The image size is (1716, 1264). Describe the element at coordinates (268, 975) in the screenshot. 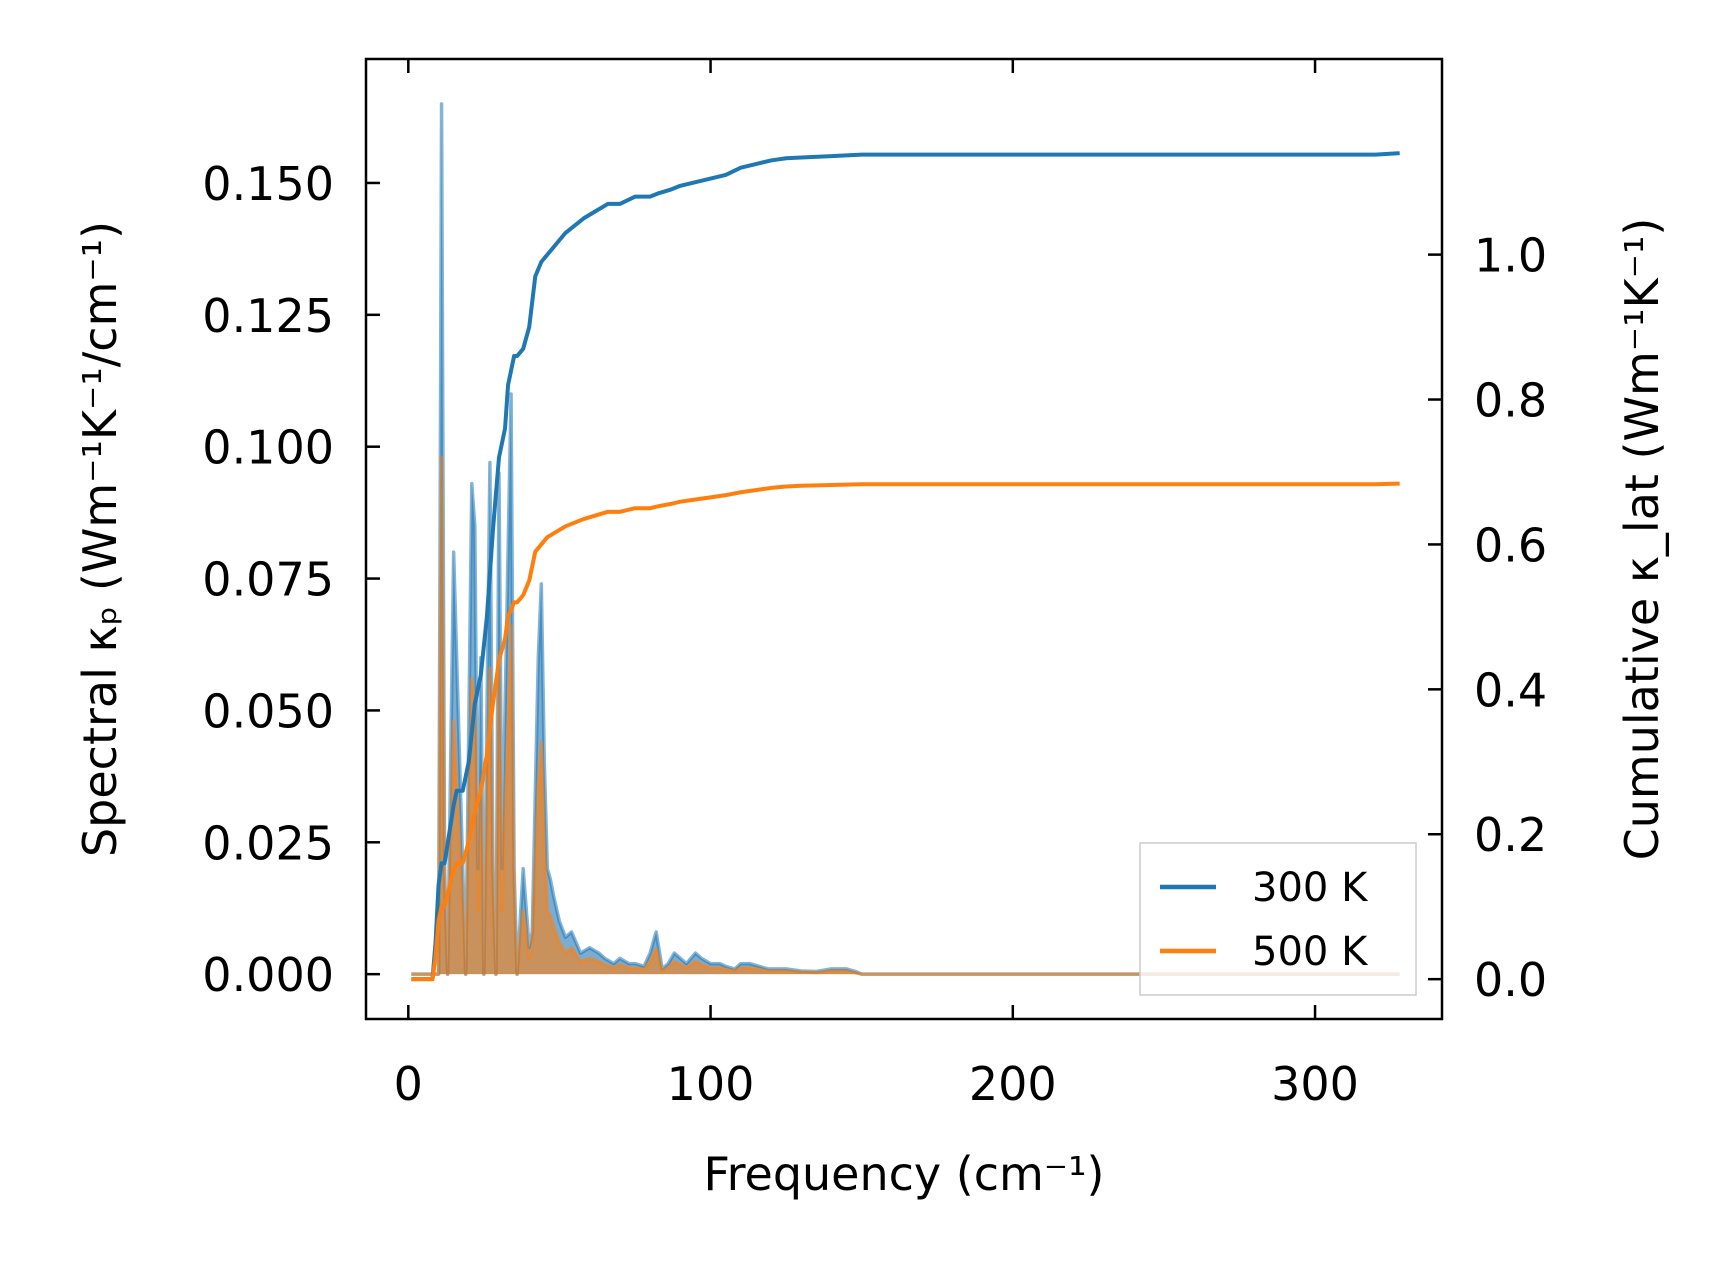

I see `y-left-tick-label: 0.000` at that location.